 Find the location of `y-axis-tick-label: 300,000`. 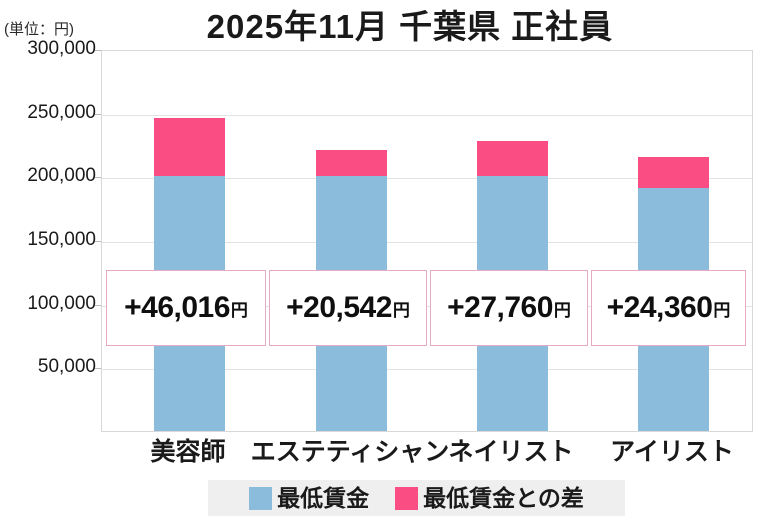

y-axis-tick-label: 300,000 is located at coordinates (61, 48).